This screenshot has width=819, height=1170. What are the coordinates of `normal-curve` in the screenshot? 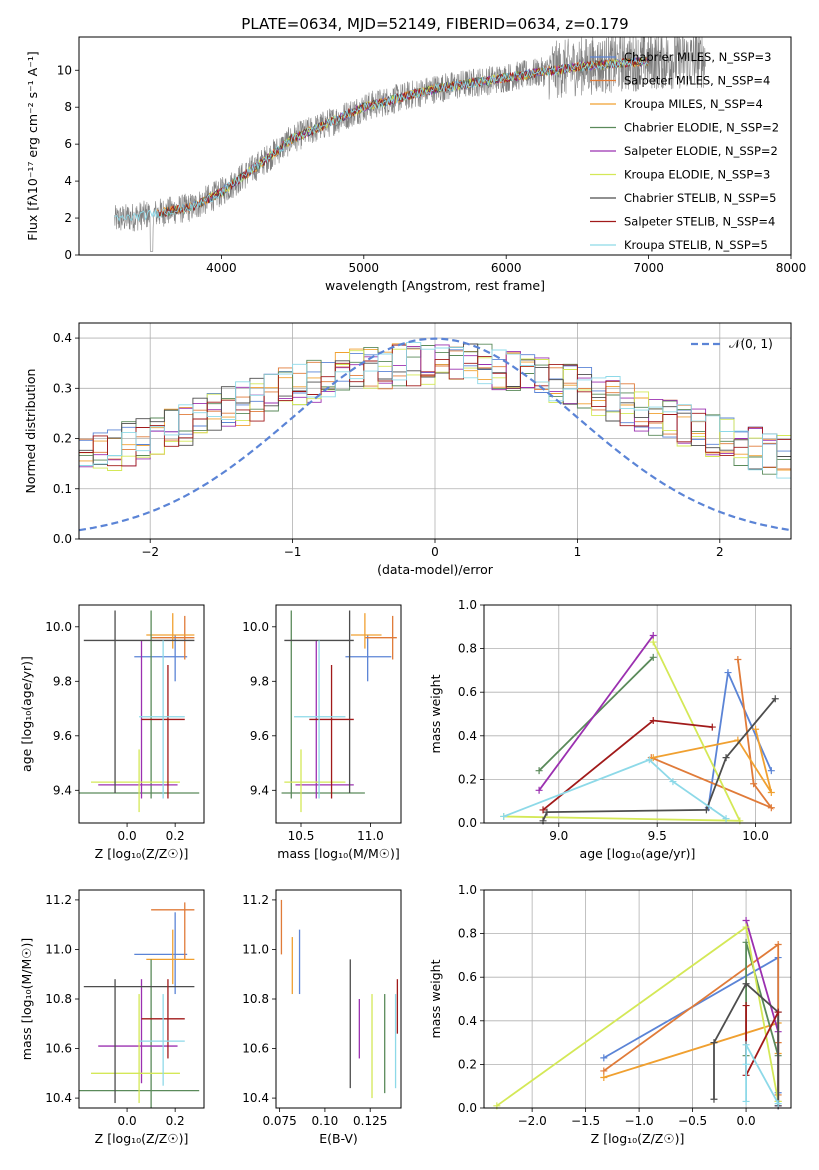 It's located at (435, 434).